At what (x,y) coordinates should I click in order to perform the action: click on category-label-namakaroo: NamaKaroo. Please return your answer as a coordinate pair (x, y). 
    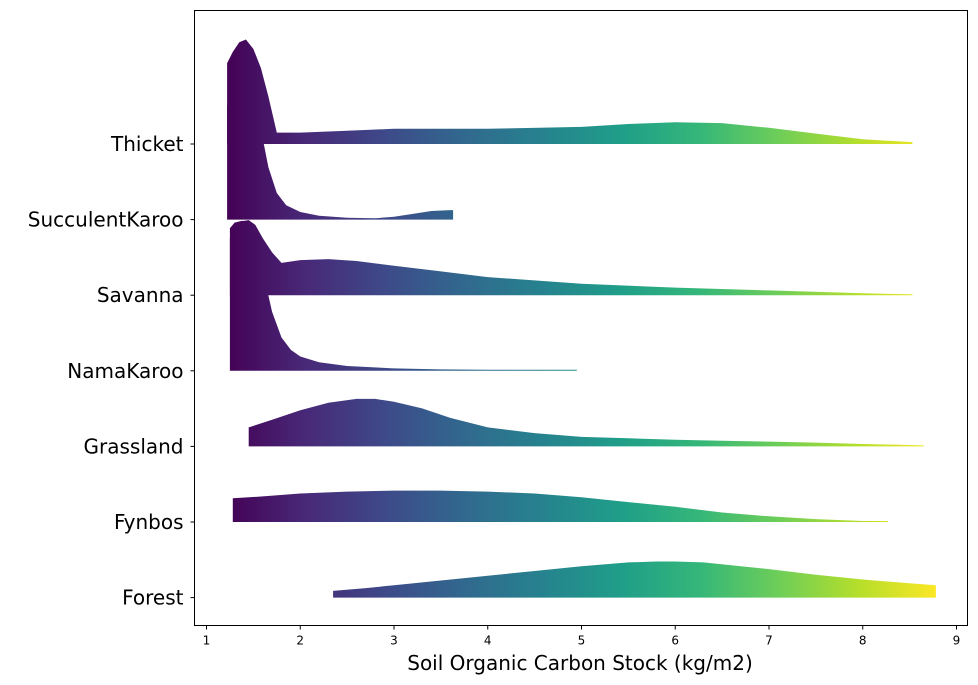
    Looking at the image, I should click on (125, 371).